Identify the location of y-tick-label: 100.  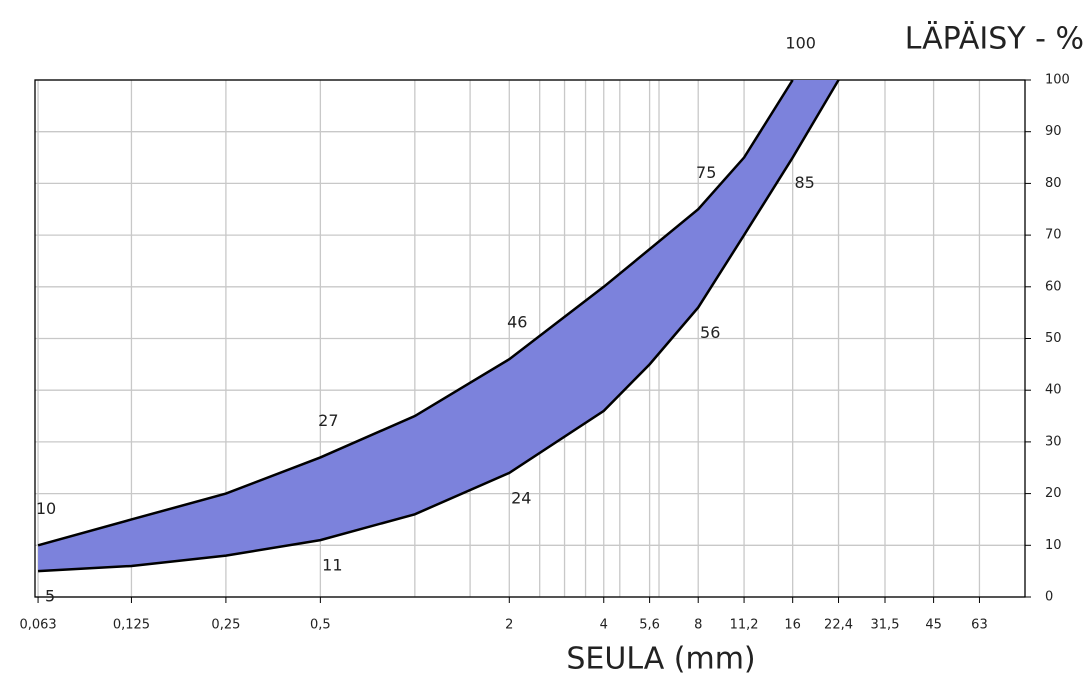
(1057, 80).